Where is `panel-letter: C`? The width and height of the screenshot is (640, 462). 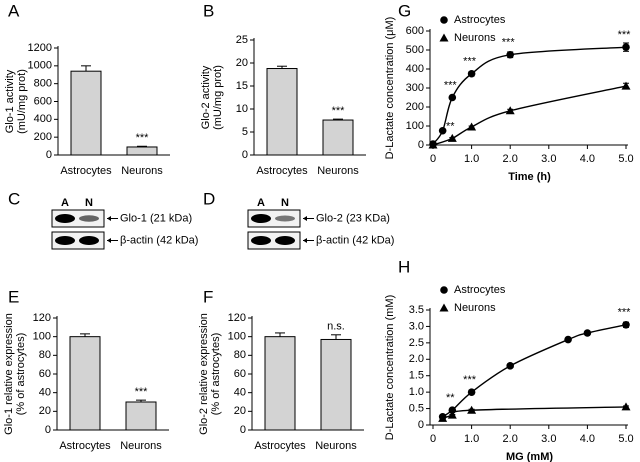 panel-letter: C is located at coordinates (14, 198).